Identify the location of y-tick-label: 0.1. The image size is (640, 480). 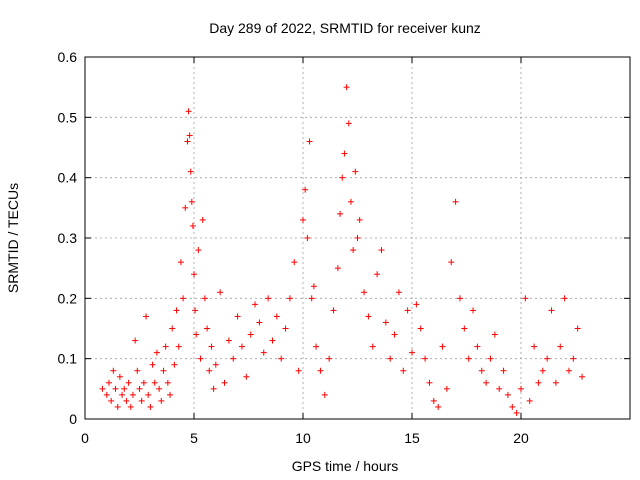
(68, 359).